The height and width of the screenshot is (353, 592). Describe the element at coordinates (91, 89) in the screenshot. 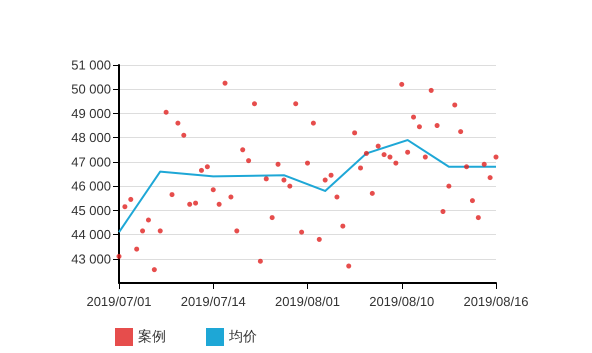

I see `y-tick-label: 50 000` at that location.